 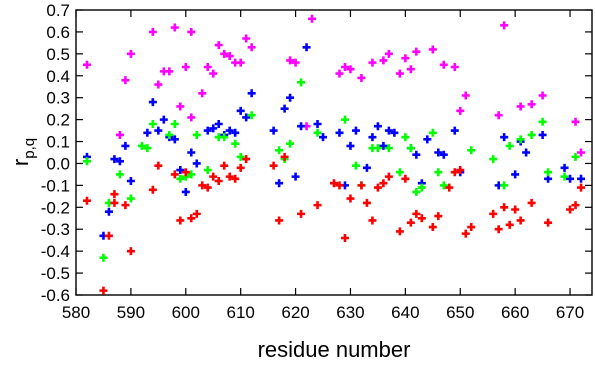 What do you see at coordinates (55, 251) in the screenshot?
I see `y-tick-label: -0.4` at bounding box center [55, 251].